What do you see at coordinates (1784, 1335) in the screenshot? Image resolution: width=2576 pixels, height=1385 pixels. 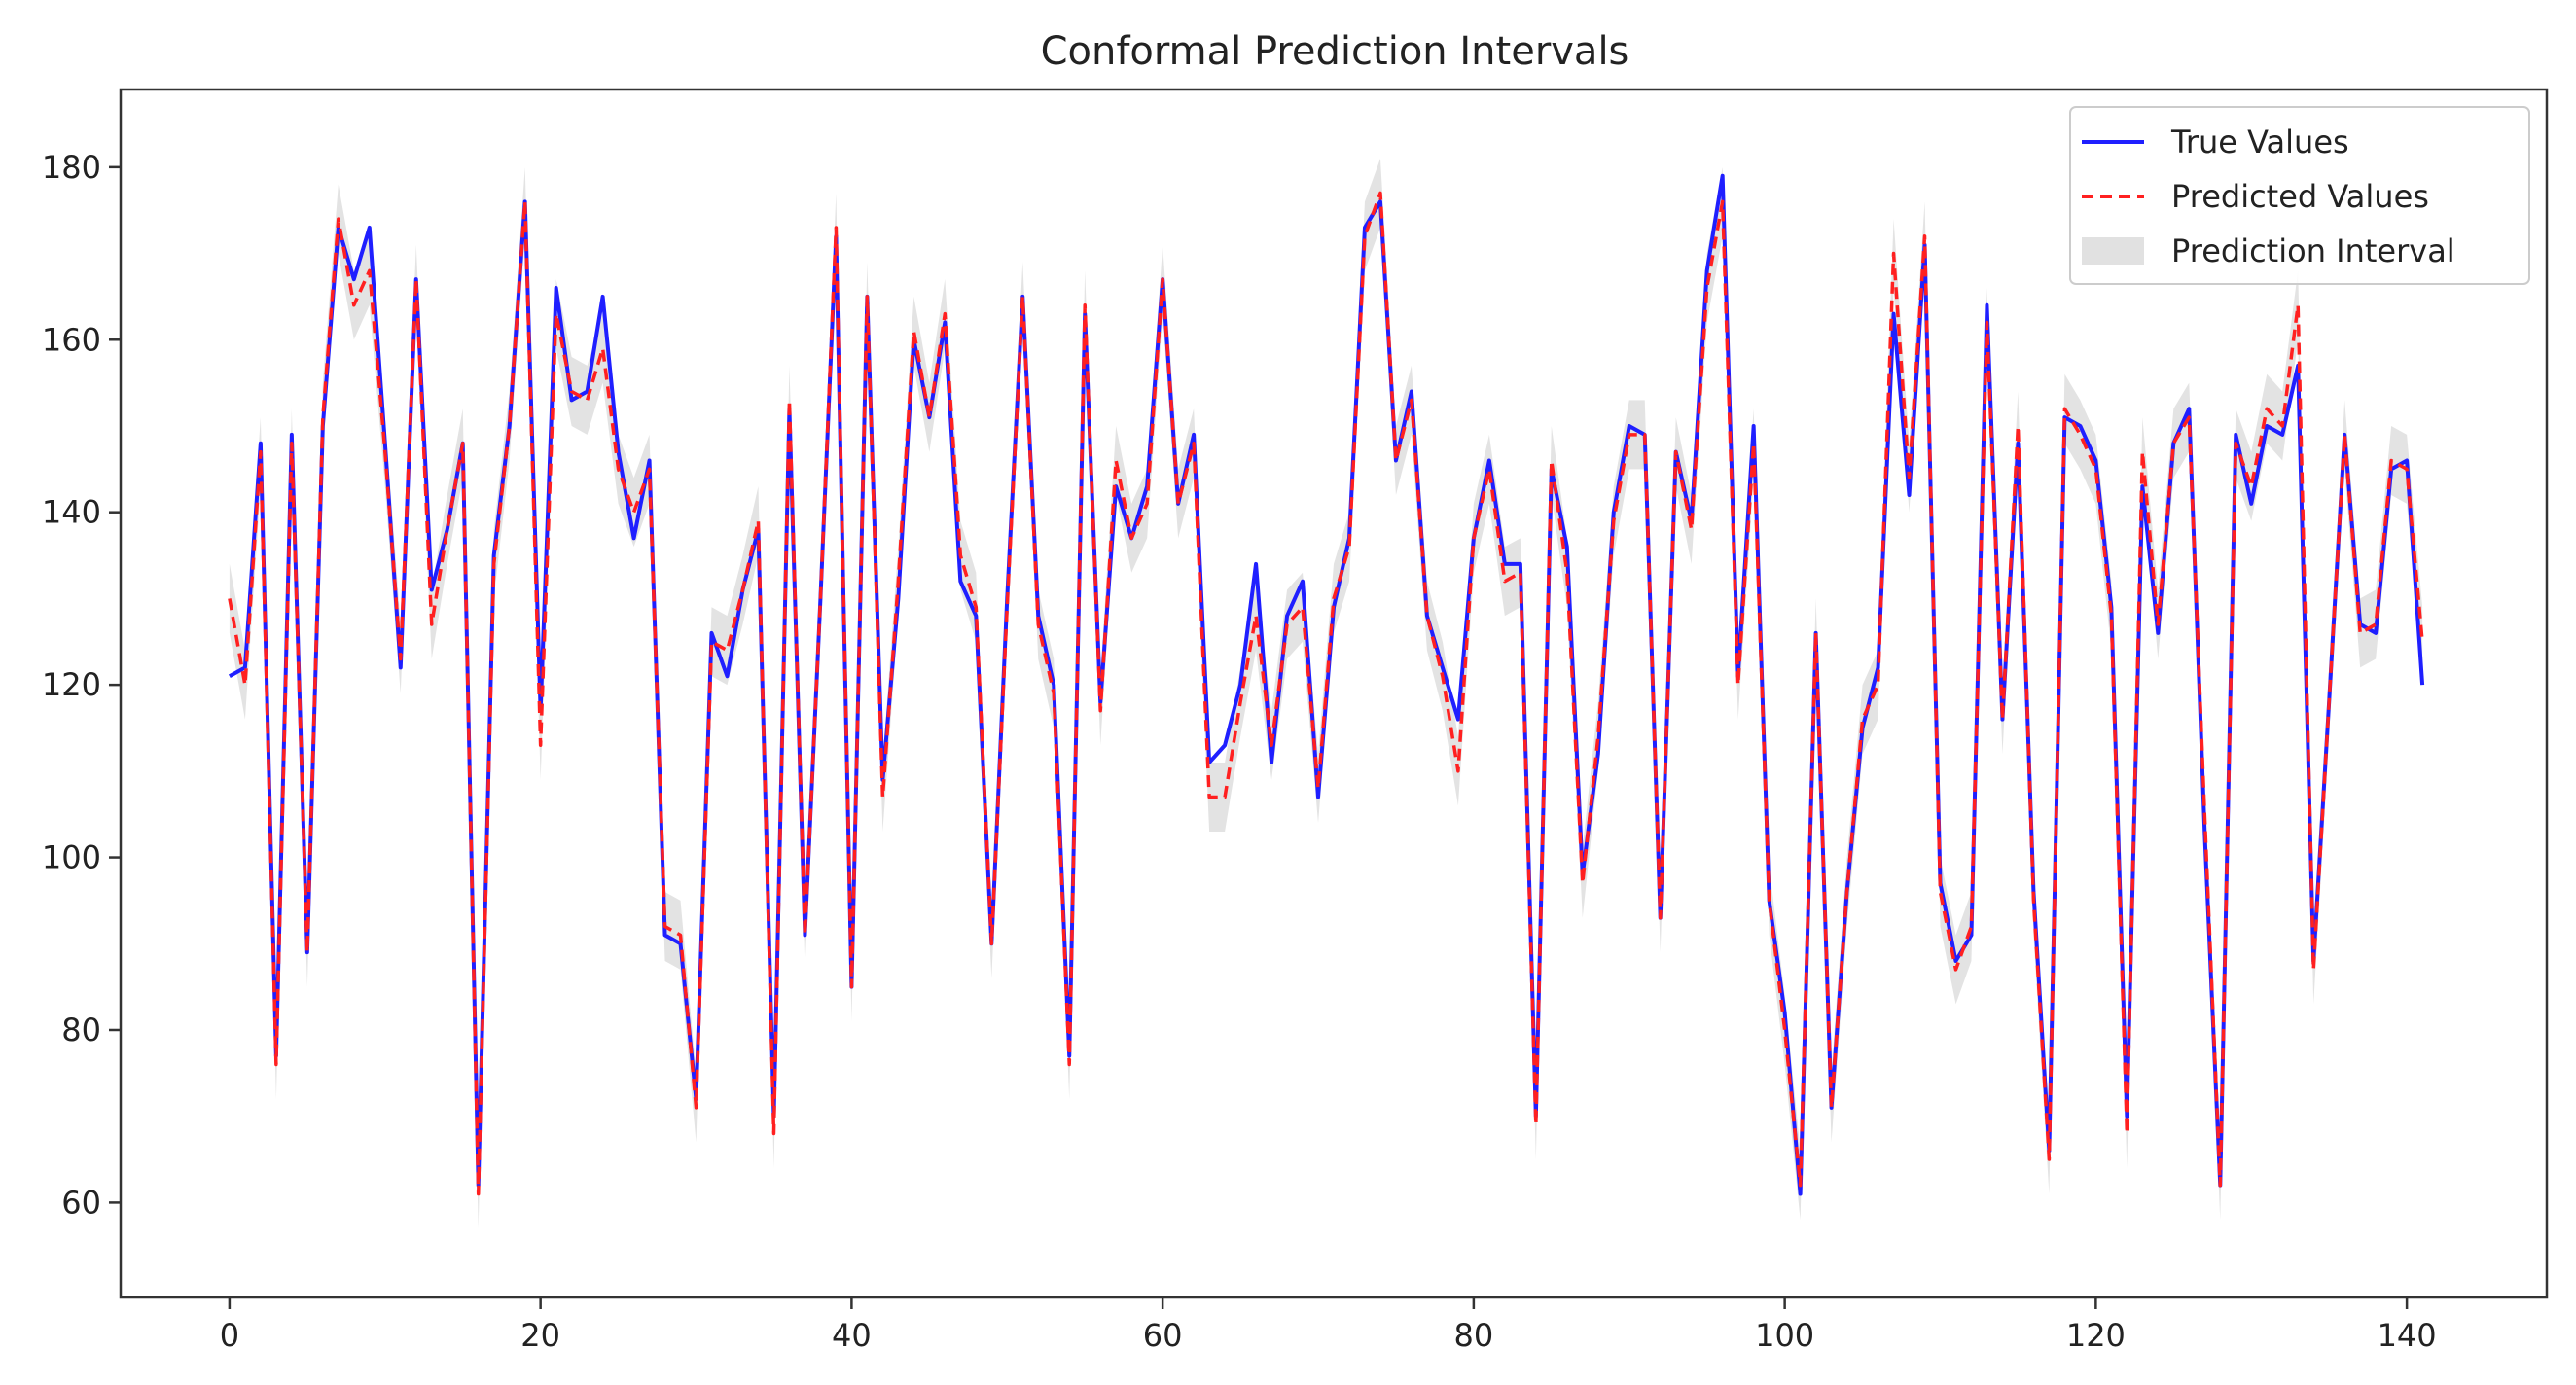 I see `x-tick-label: 100` at bounding box center [1784, 1335].